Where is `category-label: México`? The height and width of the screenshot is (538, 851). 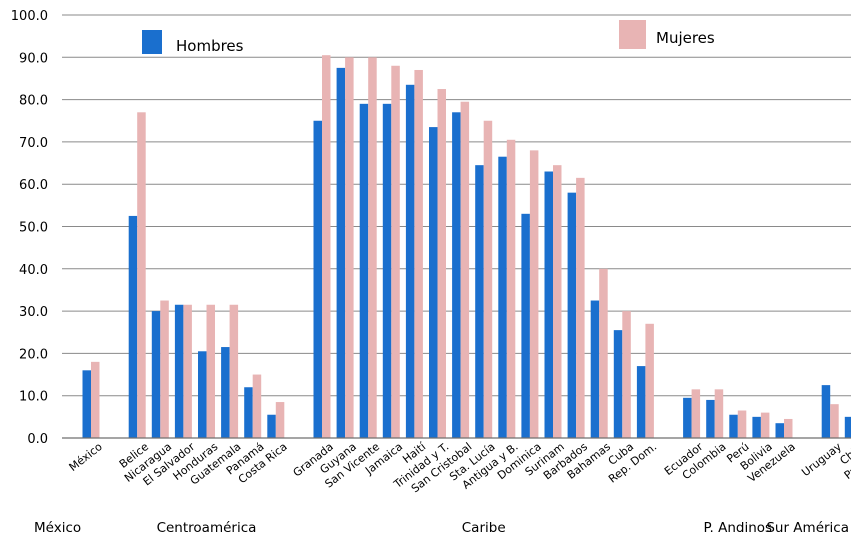
category-label: México is located at coordinates (86, 457).